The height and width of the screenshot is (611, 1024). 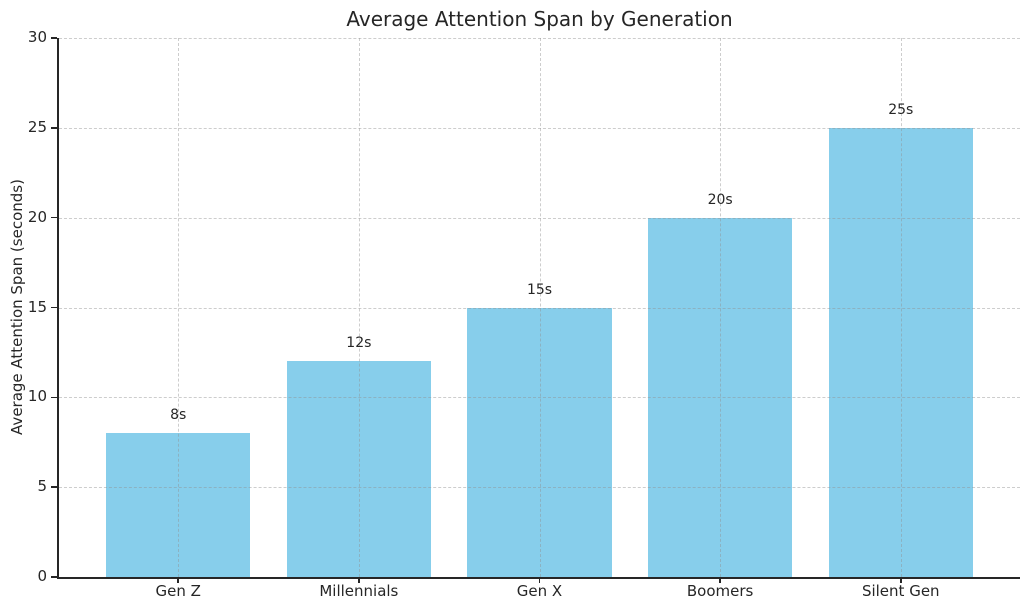 What do you see at coordinates (359, 343) in the screenshot?
I see `bar-value-label: 12s` at bounding box center [359, 343].